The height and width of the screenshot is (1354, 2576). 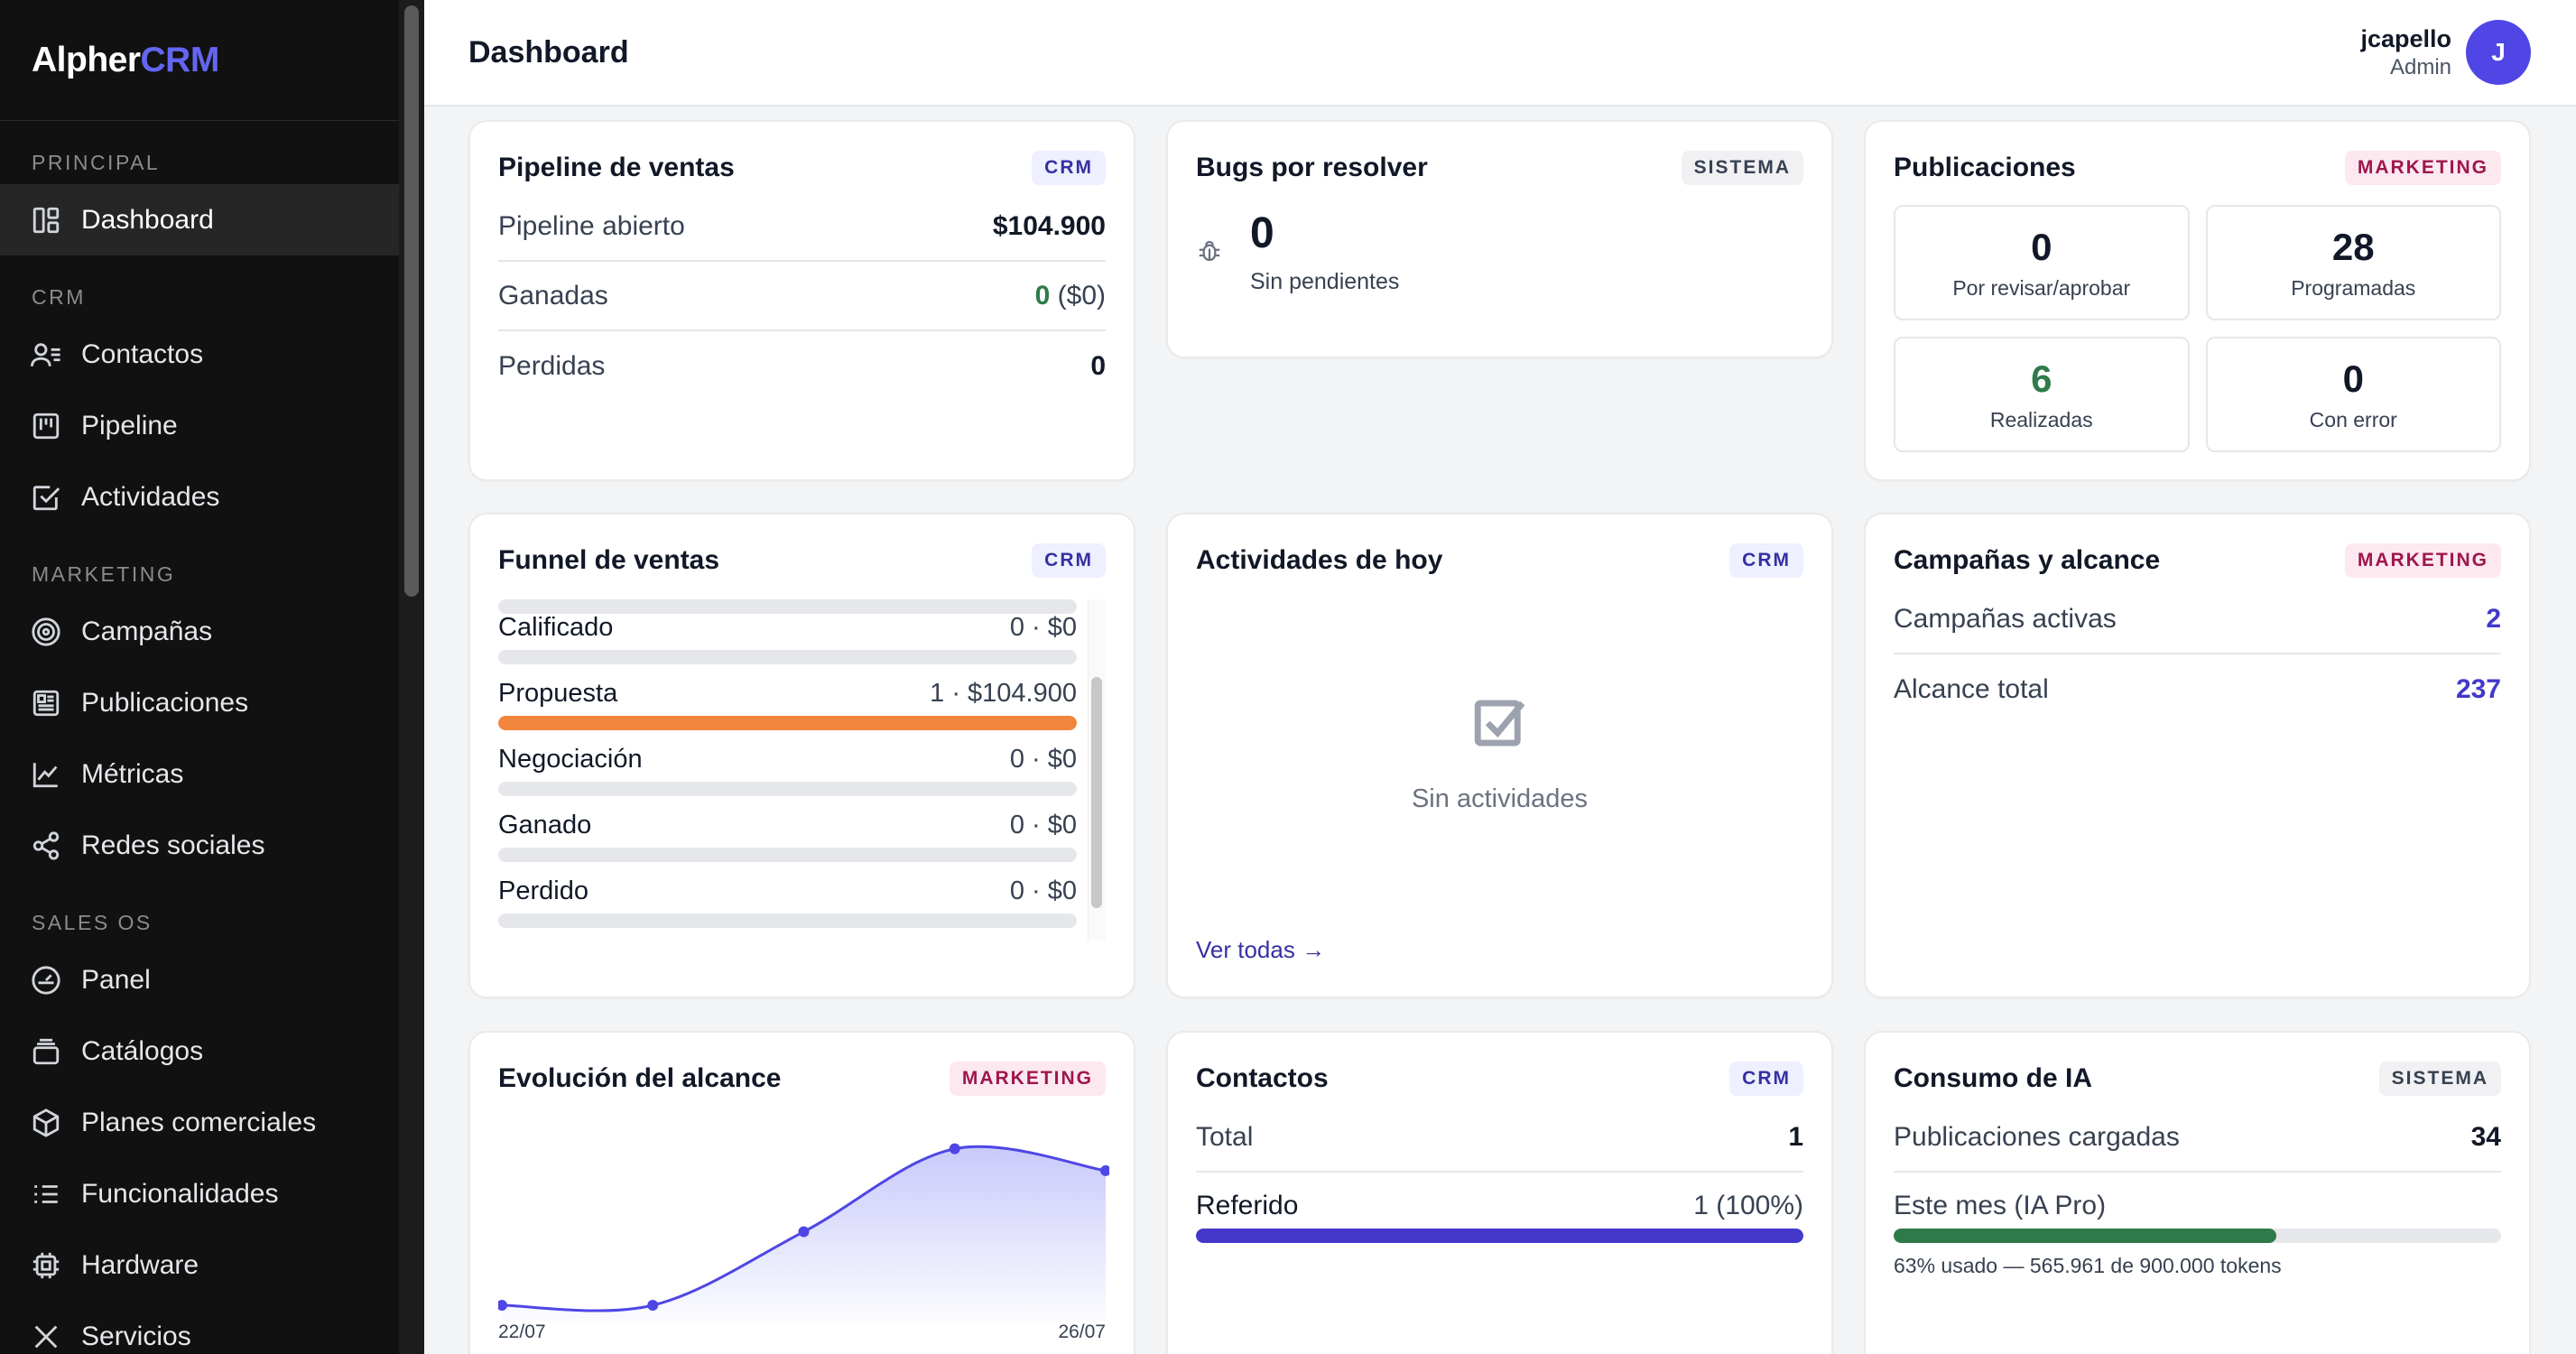 I want to click on pub-error-box: 0 Con error, so click(x=2353, y=394).